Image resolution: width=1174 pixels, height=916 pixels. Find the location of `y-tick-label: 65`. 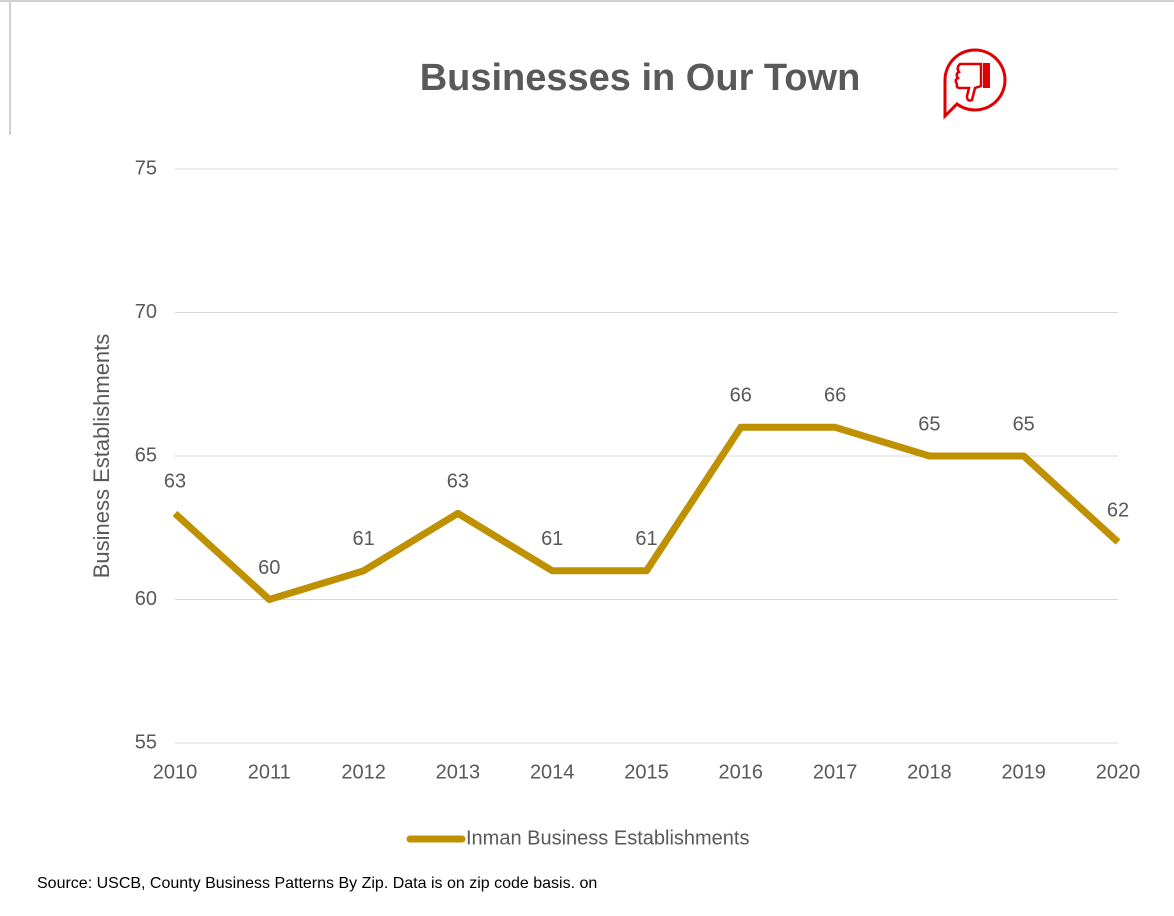

y-tick-label: 65 is located at coordinates (146, 455).